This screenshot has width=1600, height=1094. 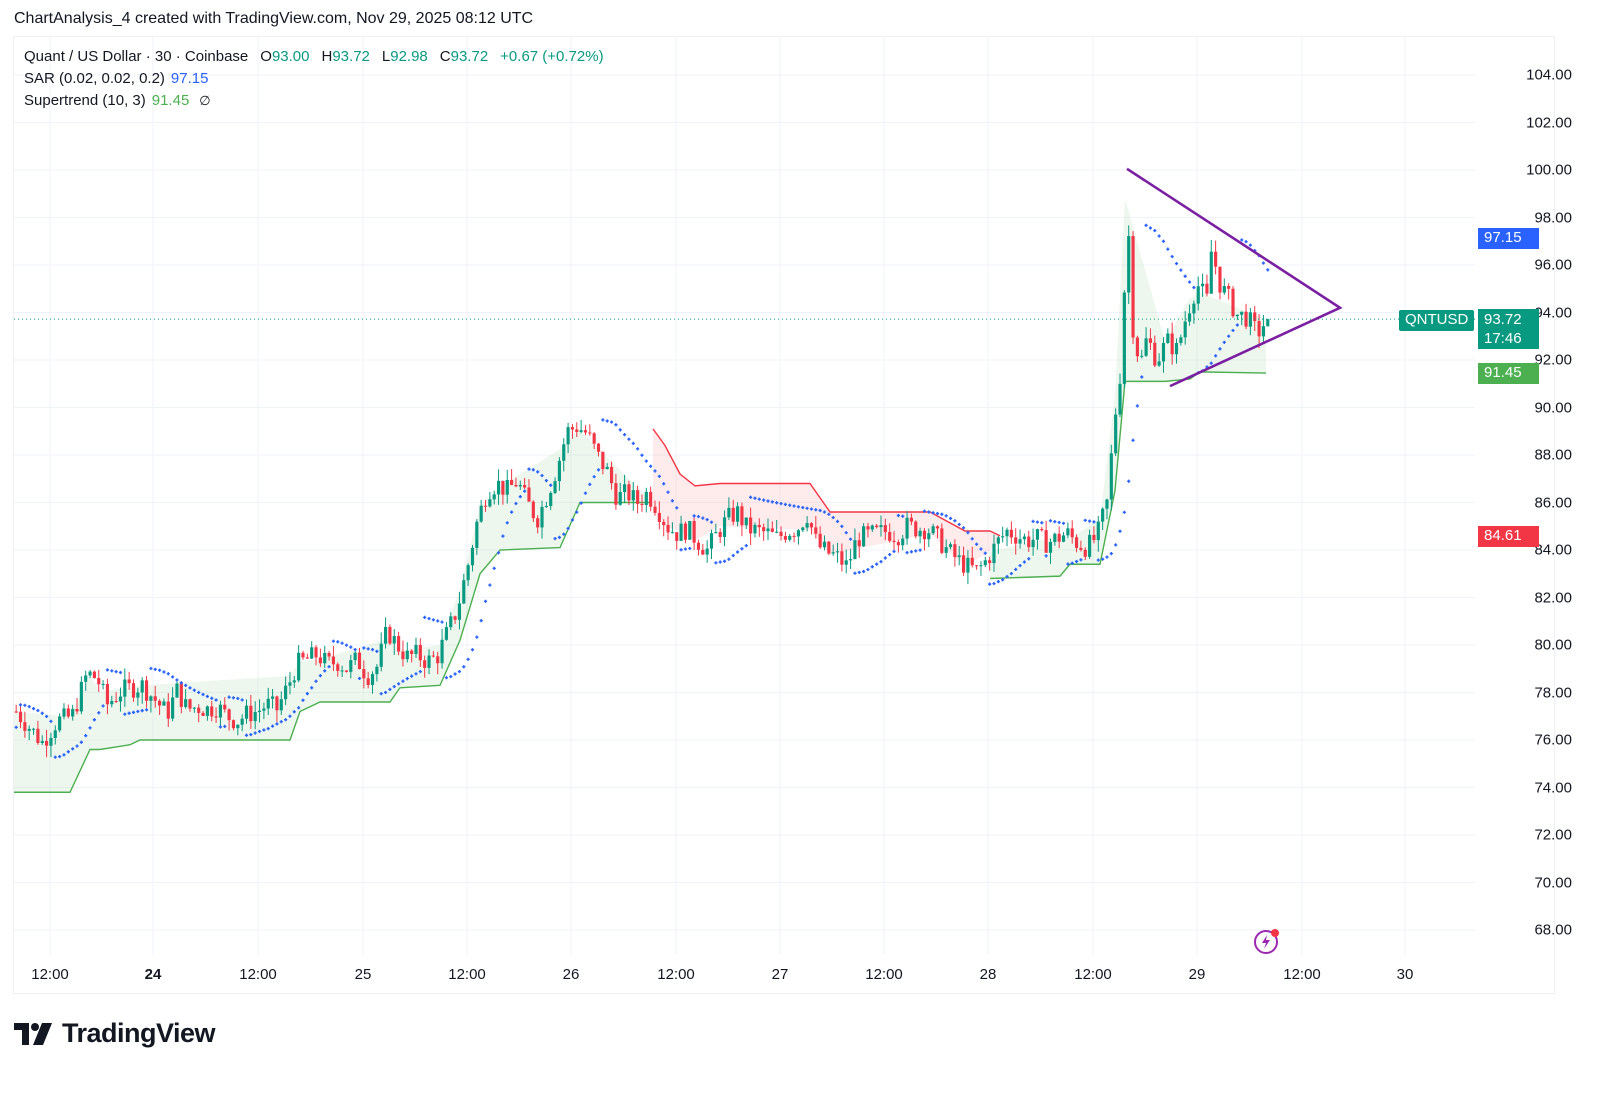 I want to click on price-tick: 92.00, so click(x=1553, y=360).